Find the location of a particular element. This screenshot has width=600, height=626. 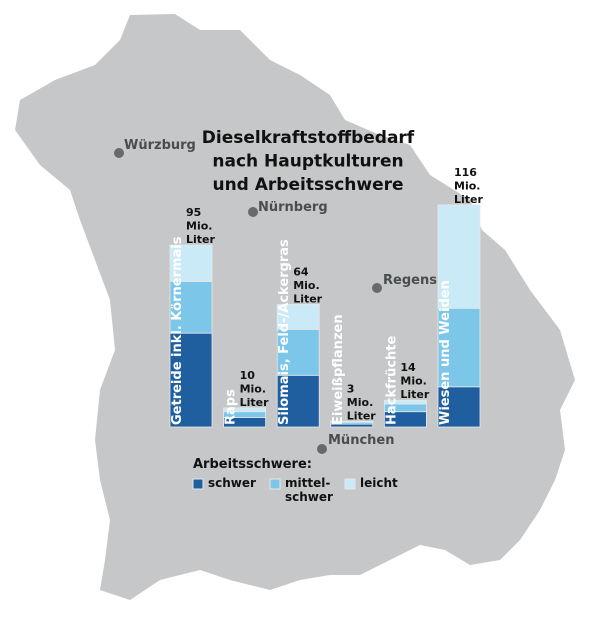

total-label: 116 is located at coordinates (465, 172).